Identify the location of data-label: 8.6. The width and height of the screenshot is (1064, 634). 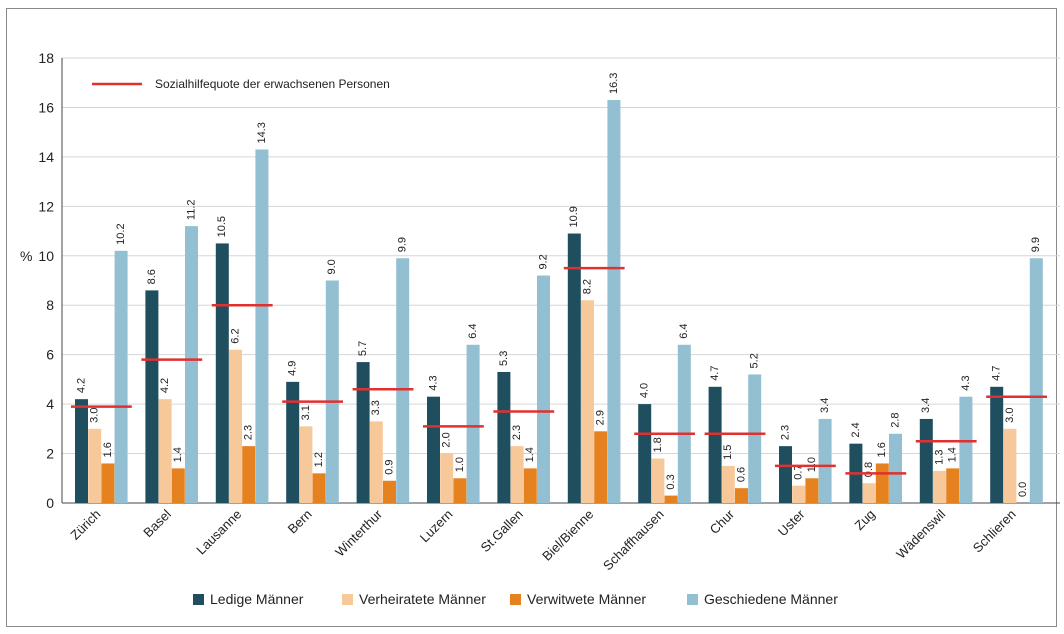
(152, 276).